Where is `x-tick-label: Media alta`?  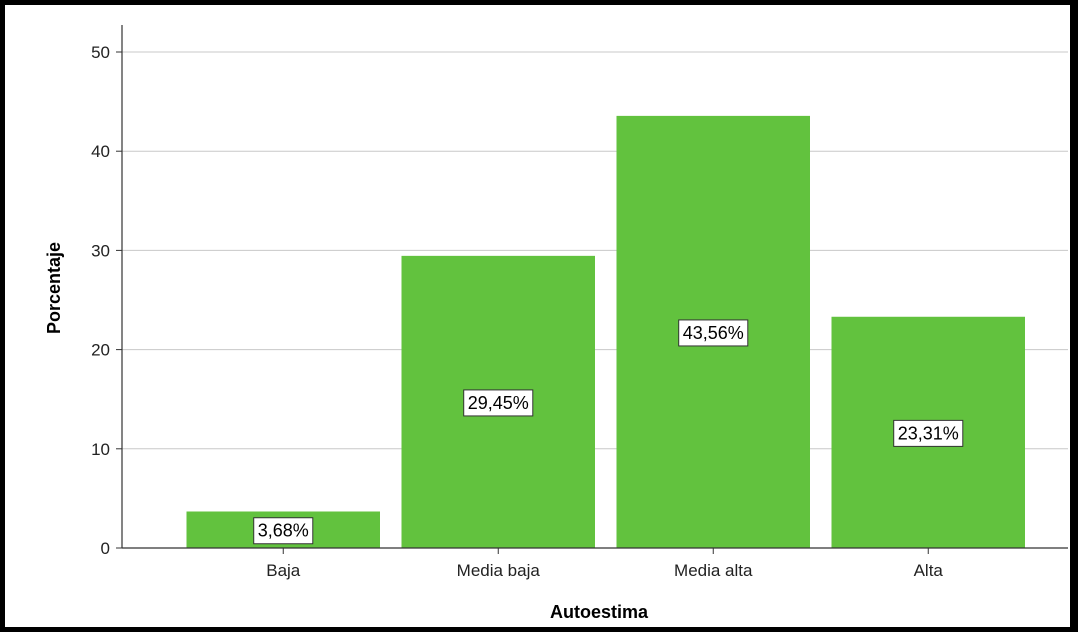 x-tick-label: Media alta is located at coordinates (713, 570).